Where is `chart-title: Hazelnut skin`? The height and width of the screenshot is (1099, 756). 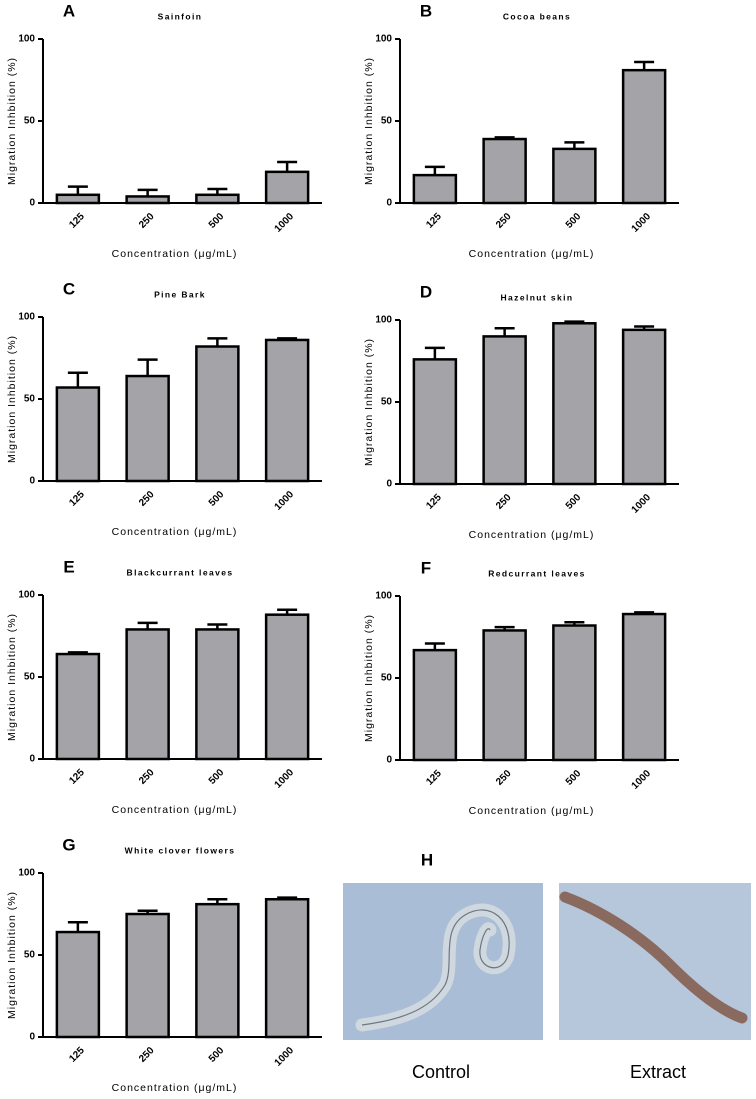
chart-title: Hazelnut skin is located at coordinates (537, 297).